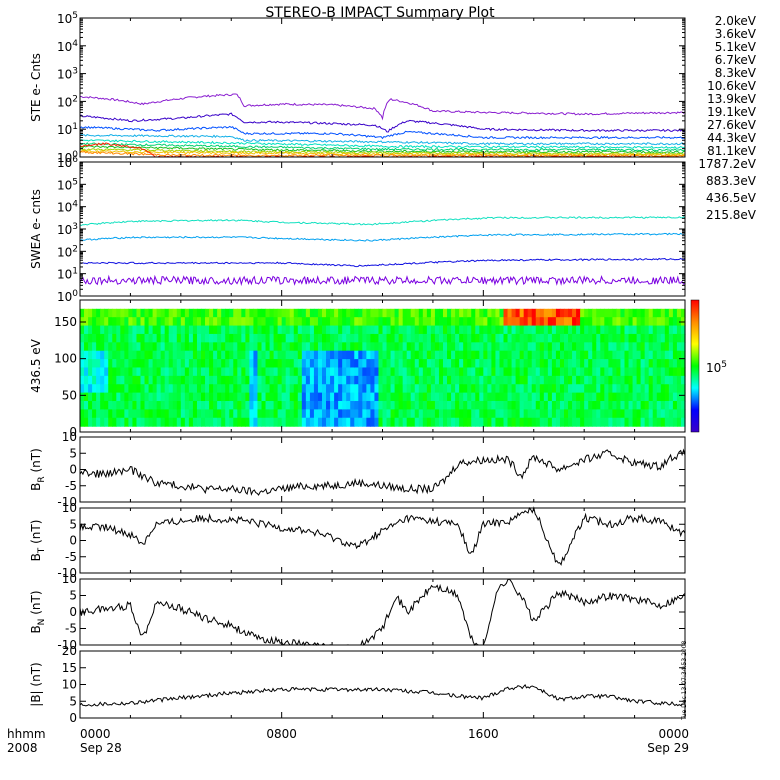 This screenshot has height=780, width=780. I want to click on pad-heatmap, so click(383, 367).